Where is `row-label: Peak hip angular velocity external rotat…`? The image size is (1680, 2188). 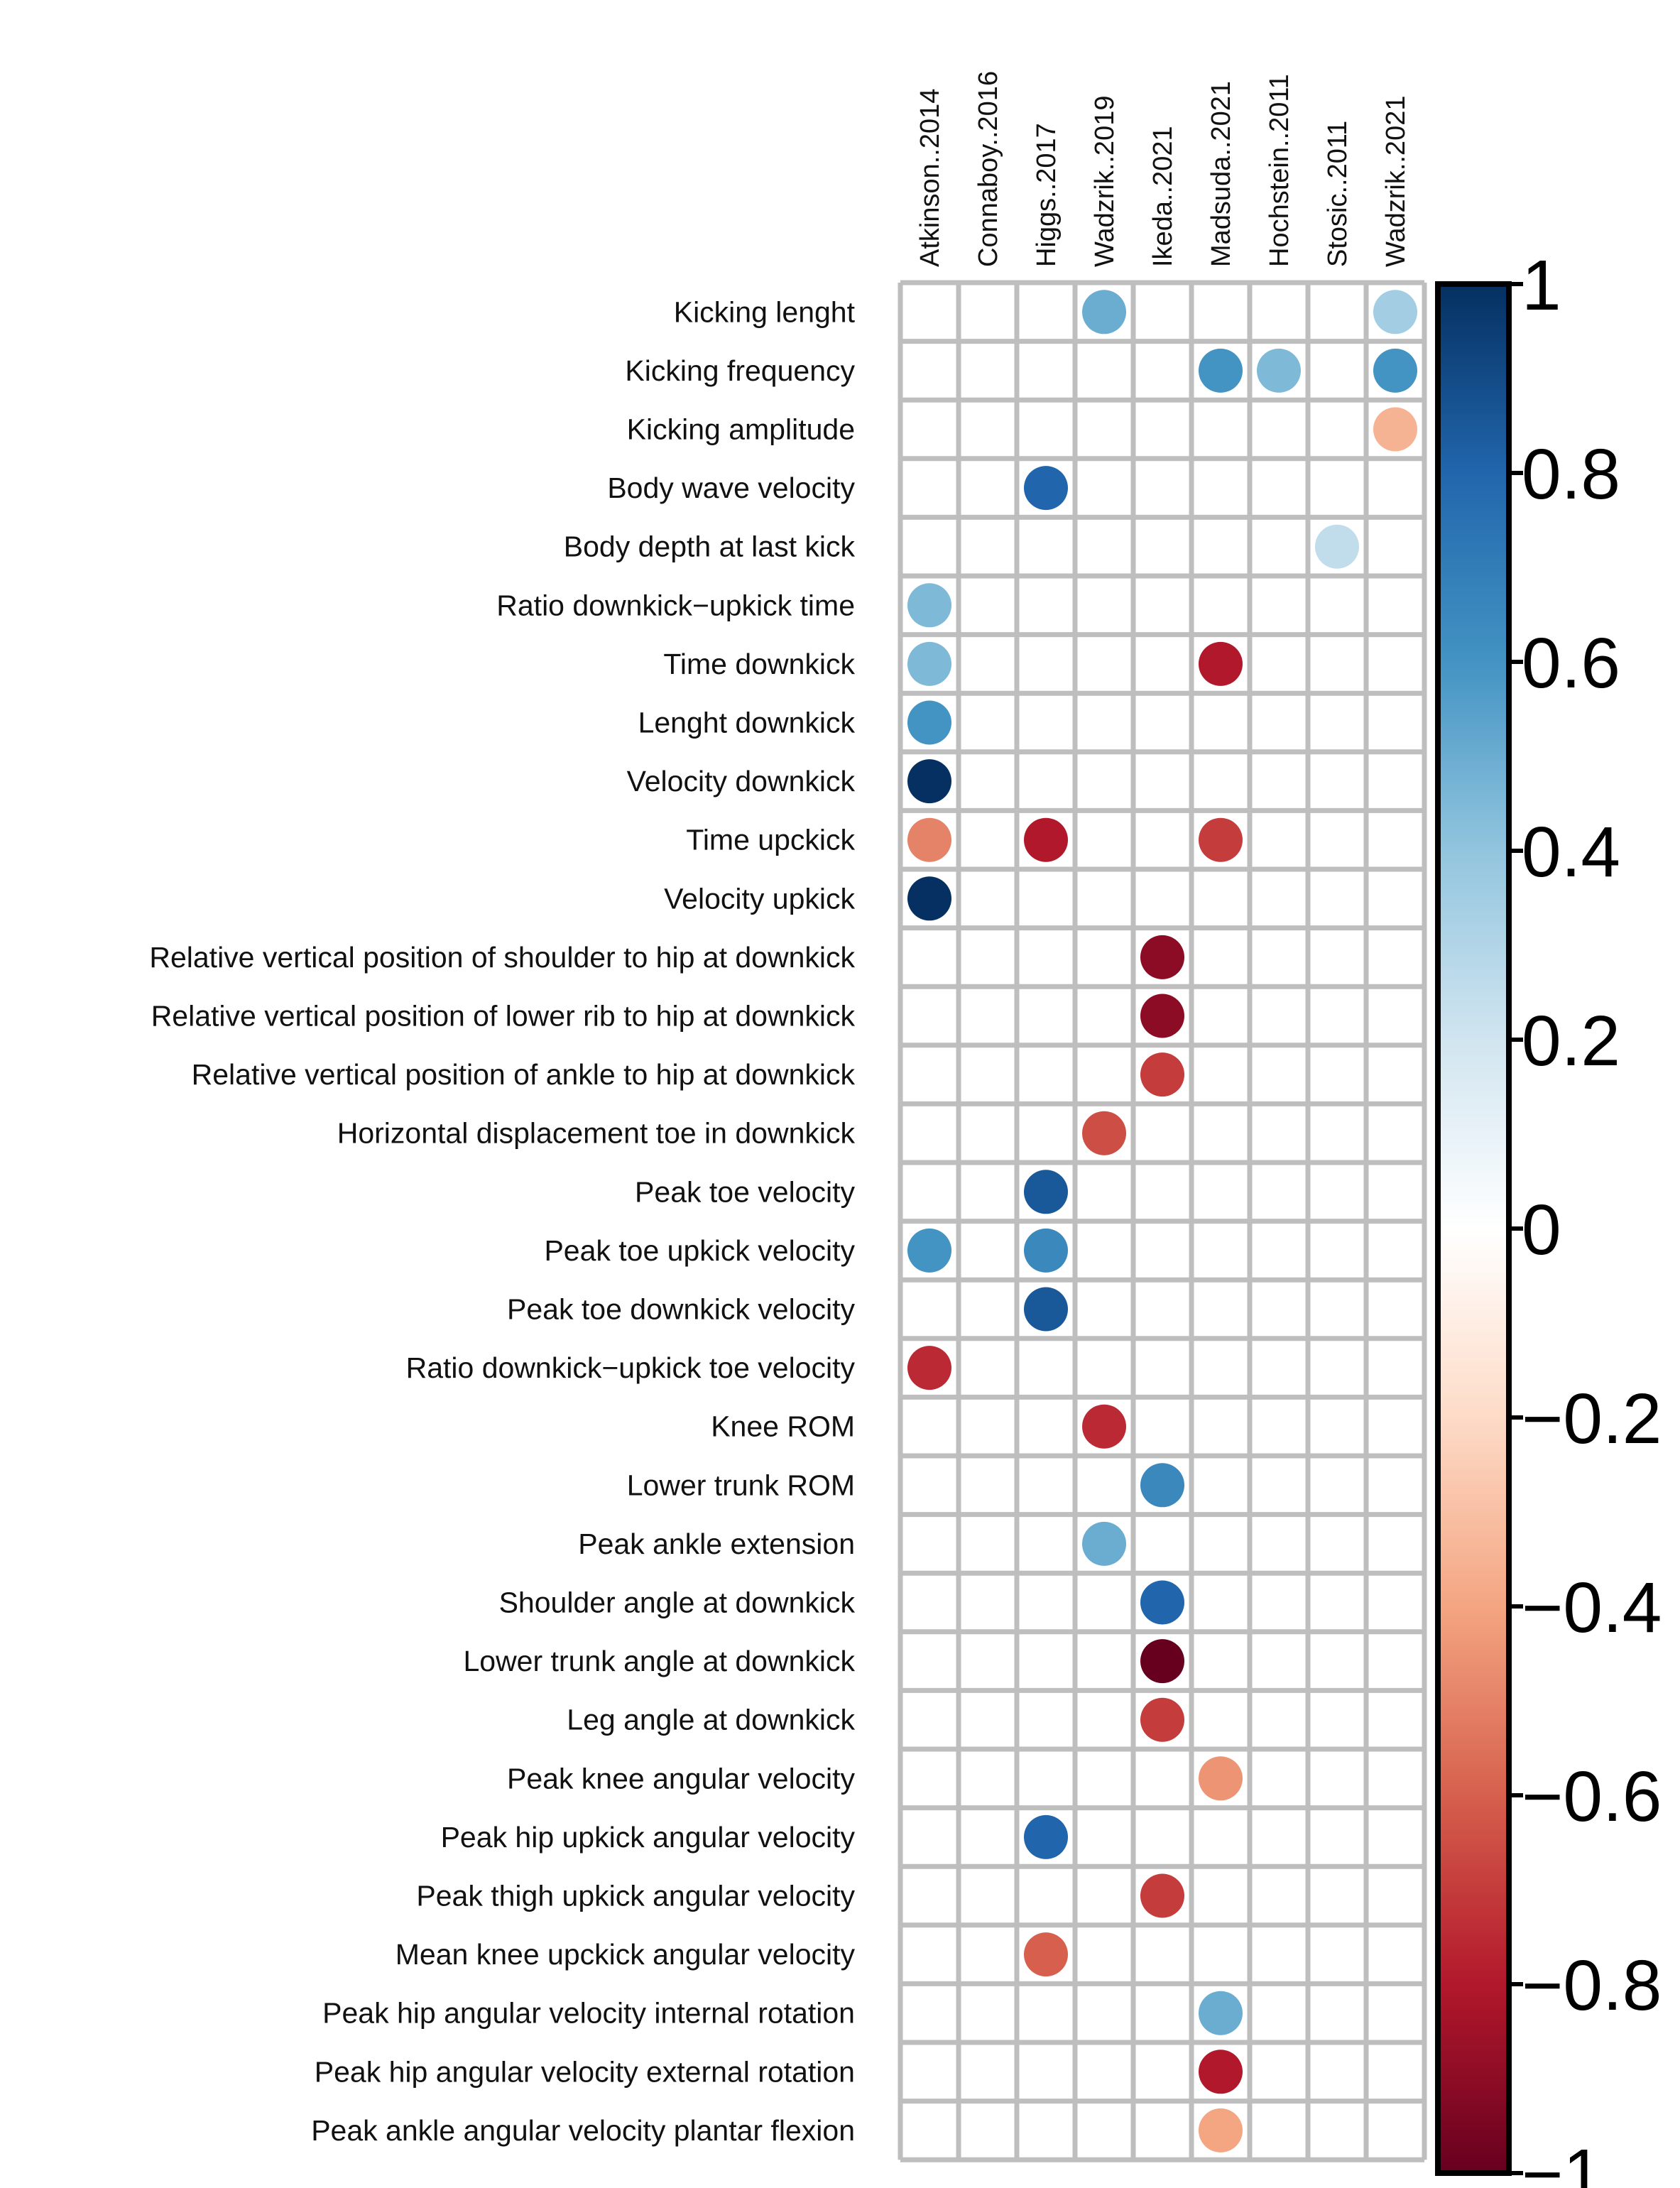 row-label: Peak hip angular velocity external rotat… is located at coordinates (585, 2071).